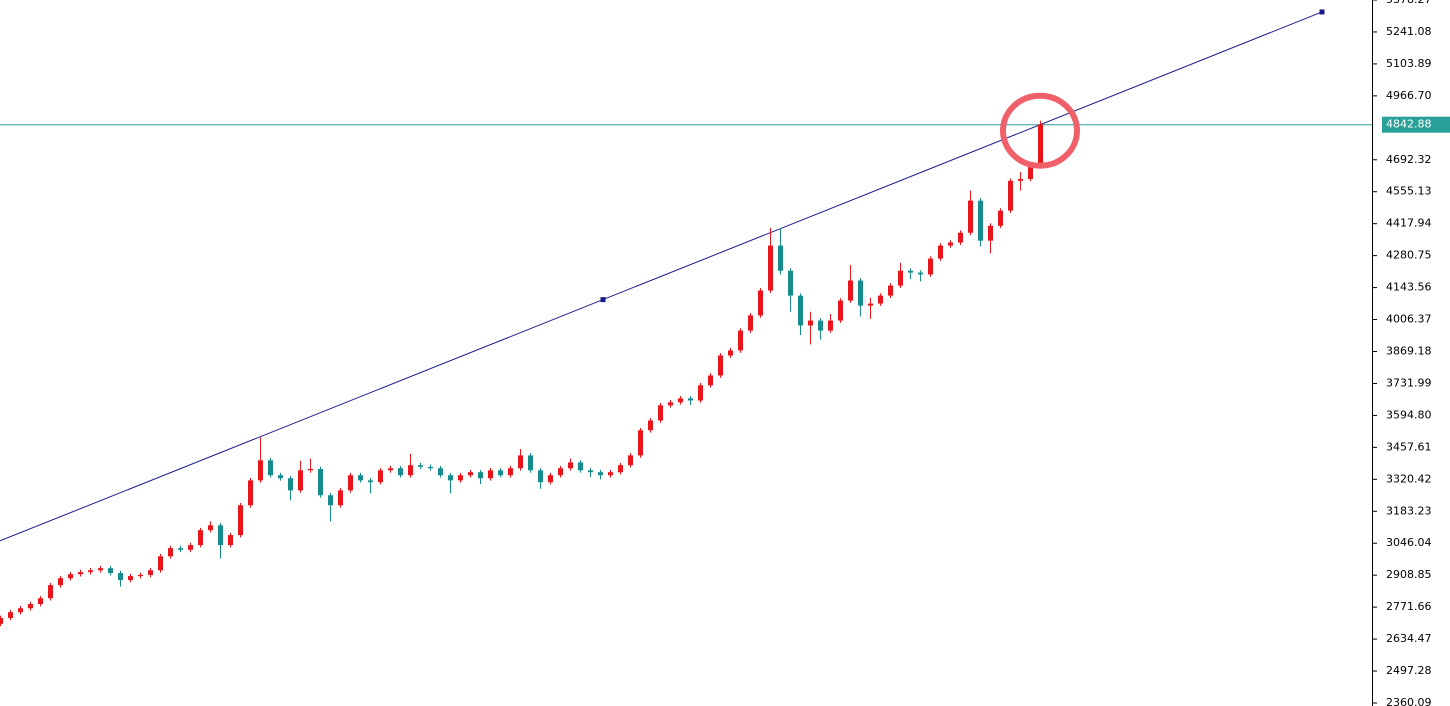 The width and height of the screenshot is (1450, 706). Describe the element at coordinates (1409, 31) in the screenshot. I see `y-tick-label: 5241.08` at that location.